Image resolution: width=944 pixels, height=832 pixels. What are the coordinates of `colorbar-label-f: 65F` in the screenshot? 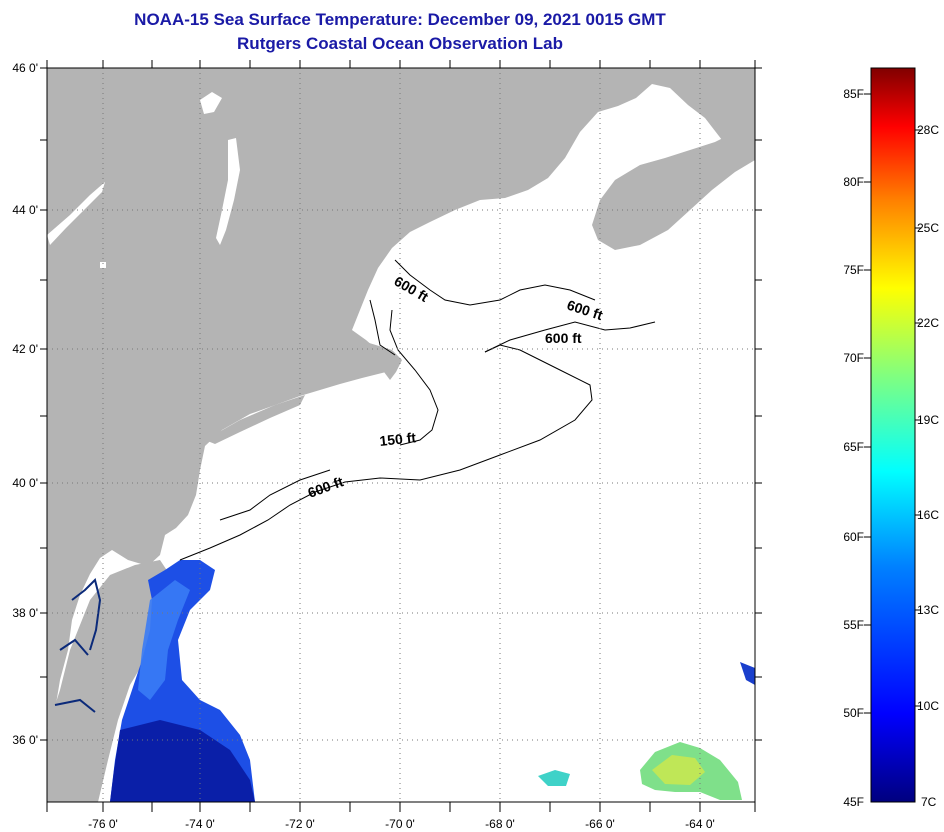 It's located at (853, 447).